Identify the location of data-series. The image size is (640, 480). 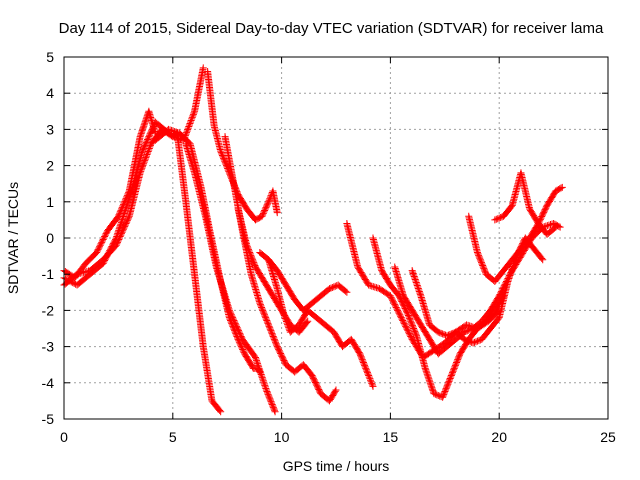
(280, 269).